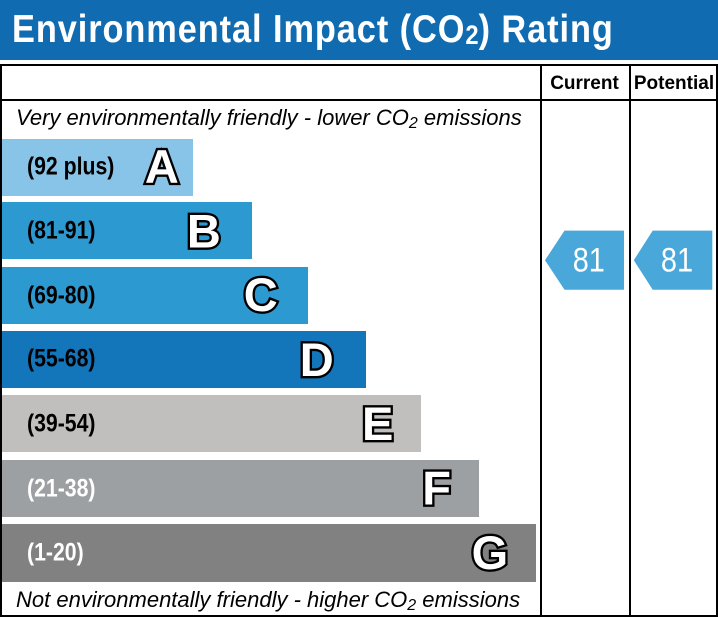 Image resolution: width=718 pixels, height=619 pixels. What do you see at coordinates (204, 230) in the screenshot?
I see `svg-text: B` at bounding box center [204, 230].